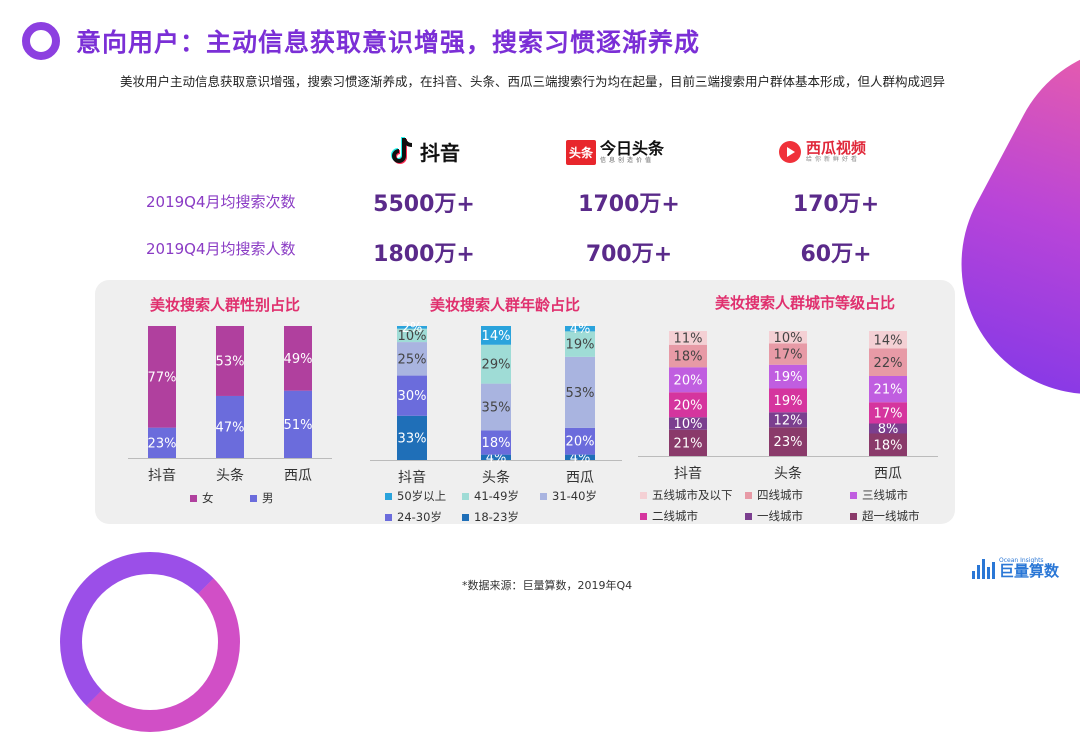 This screenshot has width=1080, height=732. I want to click on legend-label: 41-49岁, so click(496, 496).